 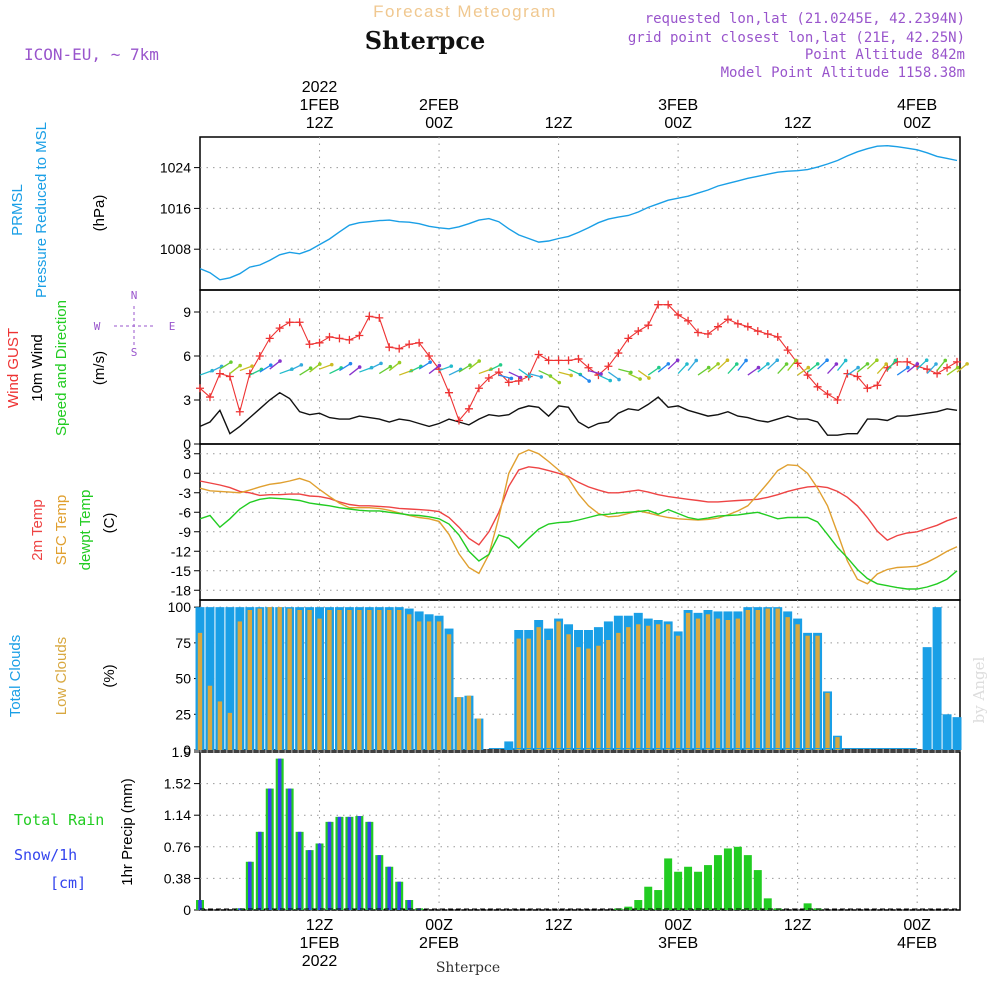 I want to click on temperature-ytick-label: 3, so click(x=187, y=454).